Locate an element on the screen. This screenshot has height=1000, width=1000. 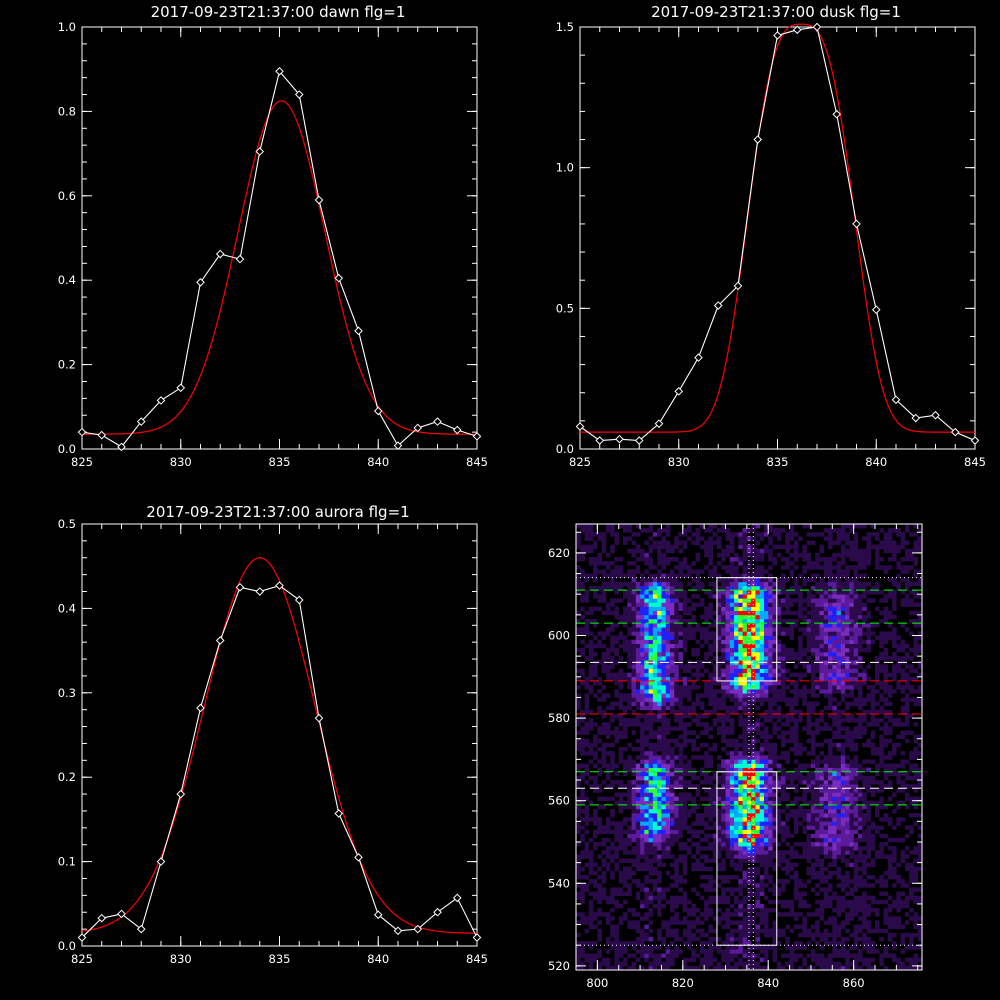
dawn-data-point is located at coordinates (161, 400).